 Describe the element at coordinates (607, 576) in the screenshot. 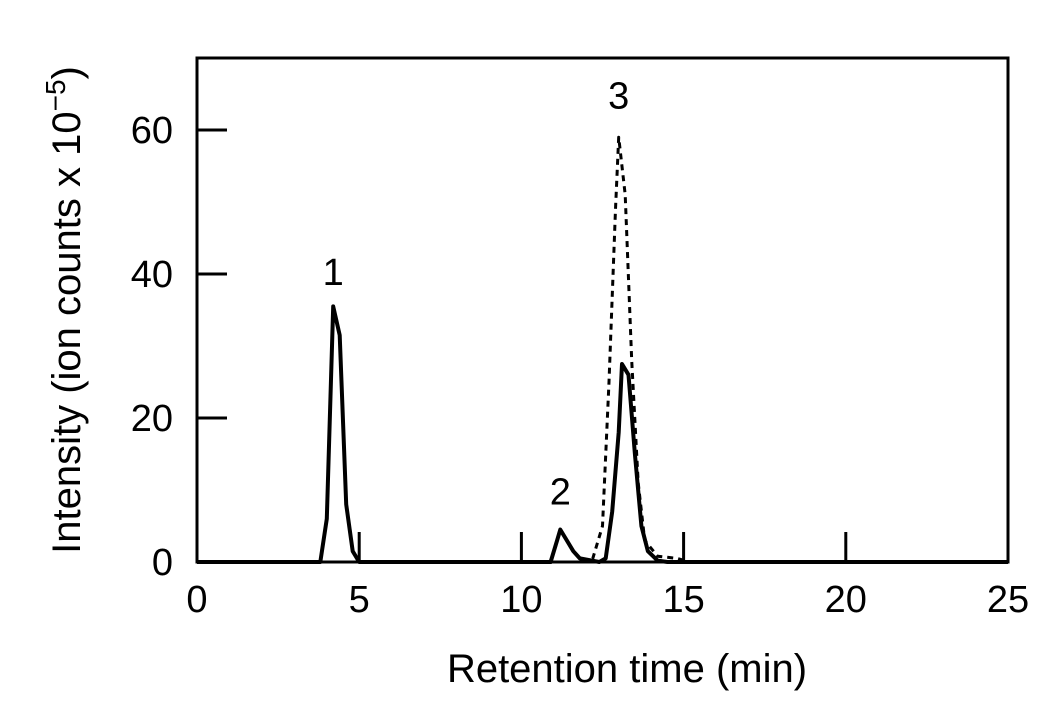

I see `x-axis: 0 5 10 15 20 25` at that location.